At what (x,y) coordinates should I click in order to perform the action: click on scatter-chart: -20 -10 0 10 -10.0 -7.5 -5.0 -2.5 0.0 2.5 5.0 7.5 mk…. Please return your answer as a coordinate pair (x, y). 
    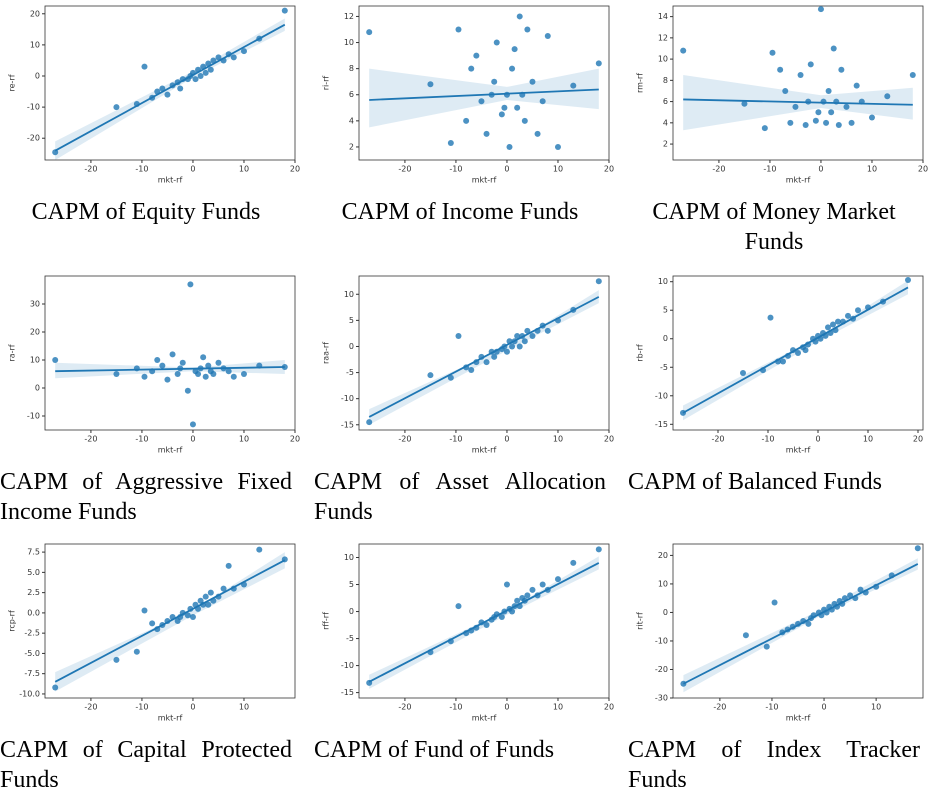
    Looking at the image, I should click on (152, 633).